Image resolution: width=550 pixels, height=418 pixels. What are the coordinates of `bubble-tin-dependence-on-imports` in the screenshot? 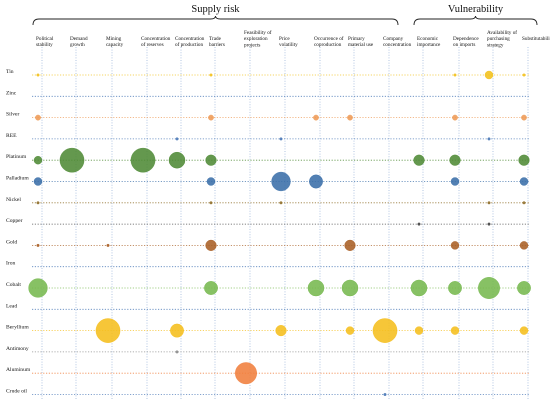 It's located at (455, 75).